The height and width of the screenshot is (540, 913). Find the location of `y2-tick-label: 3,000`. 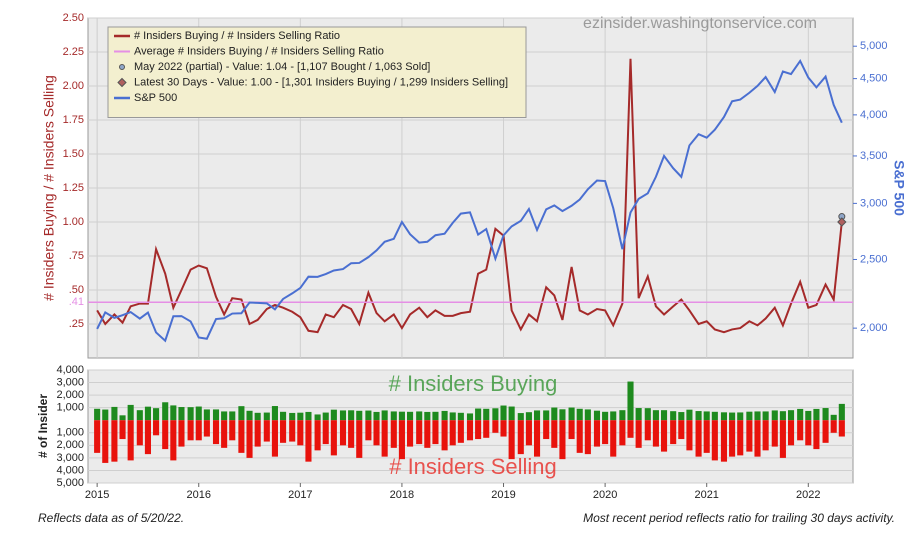

y2-tick-label: 3,000 is located at coordinates (874, 203).